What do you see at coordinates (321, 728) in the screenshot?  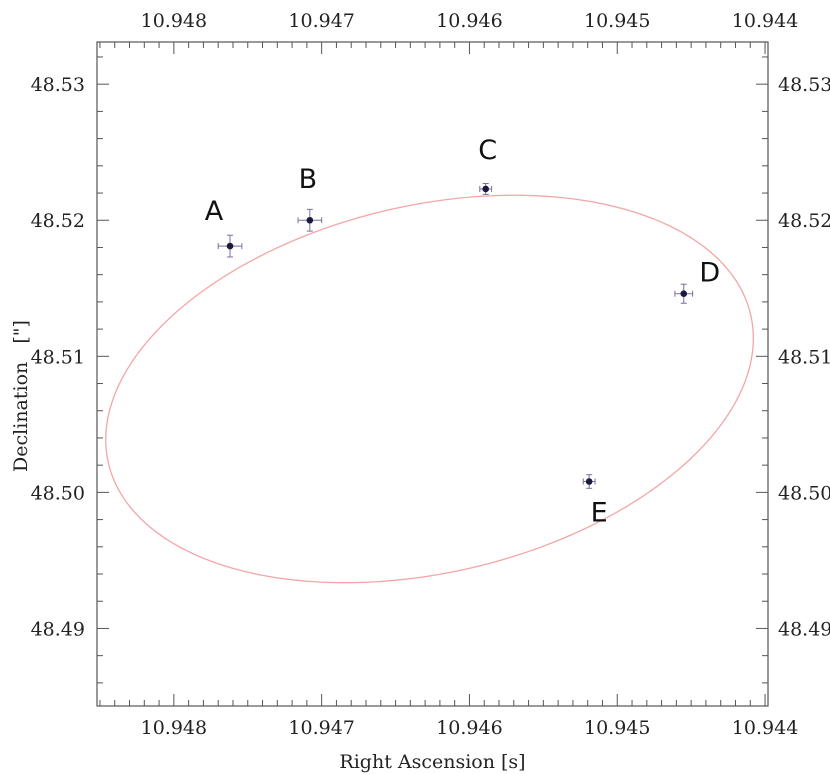 I see `x-tick-label: 10.947` at bounding box center [321, 728].